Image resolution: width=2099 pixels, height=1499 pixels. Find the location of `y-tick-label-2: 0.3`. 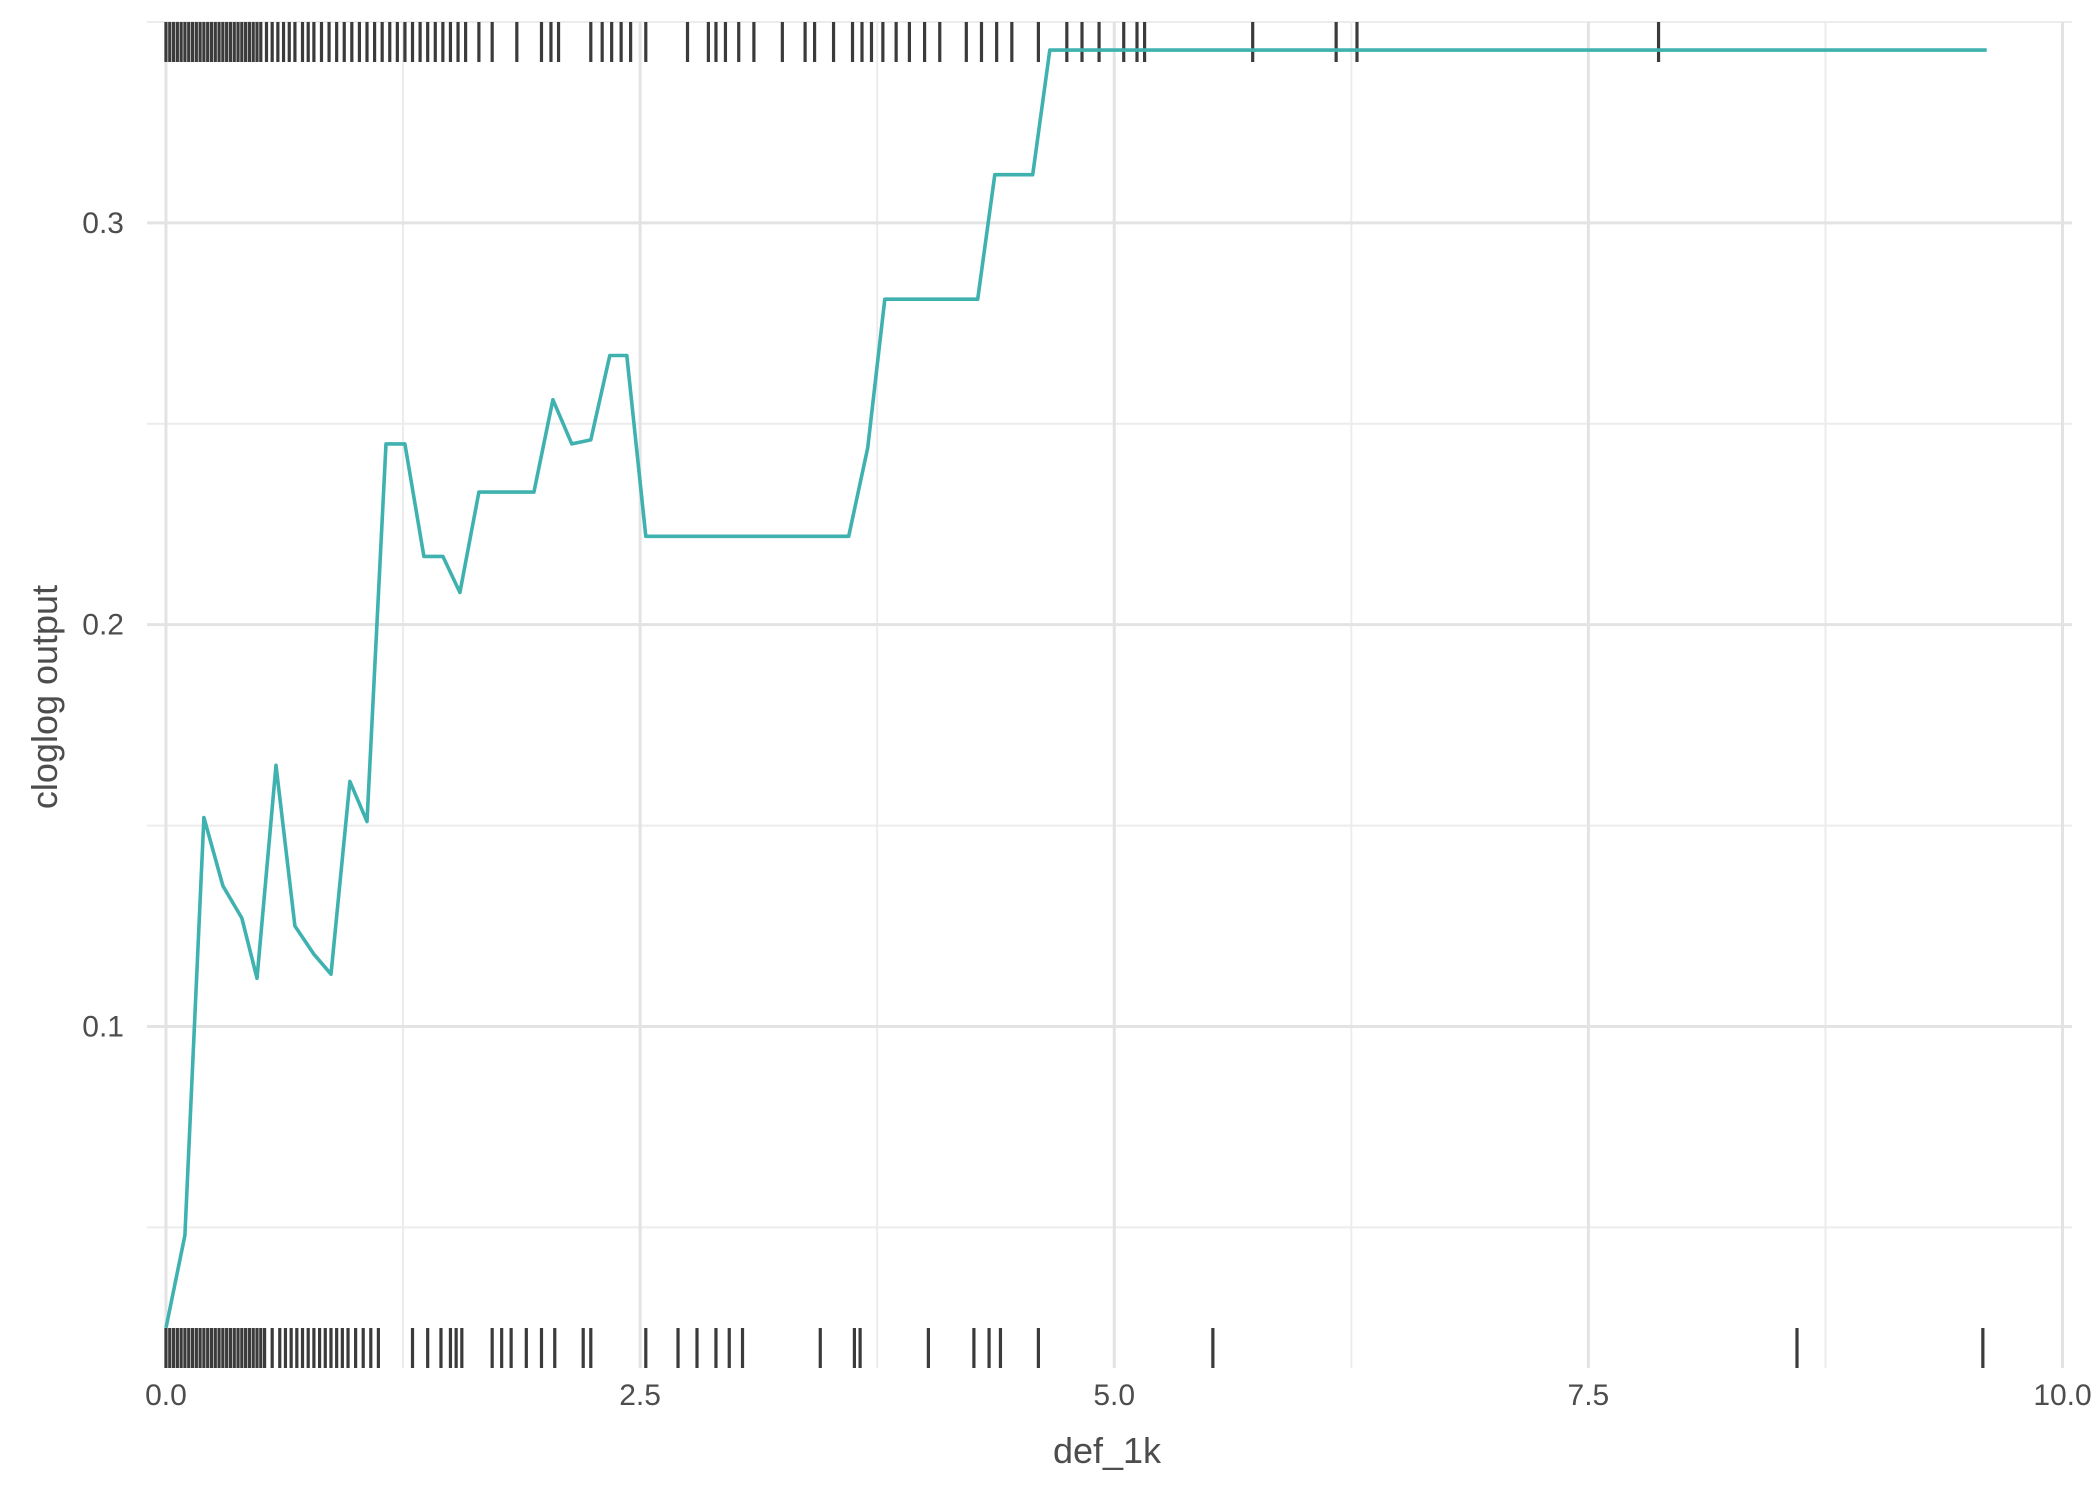

y-tick-label-2: 0.3 is located at coordinates (103, 223).